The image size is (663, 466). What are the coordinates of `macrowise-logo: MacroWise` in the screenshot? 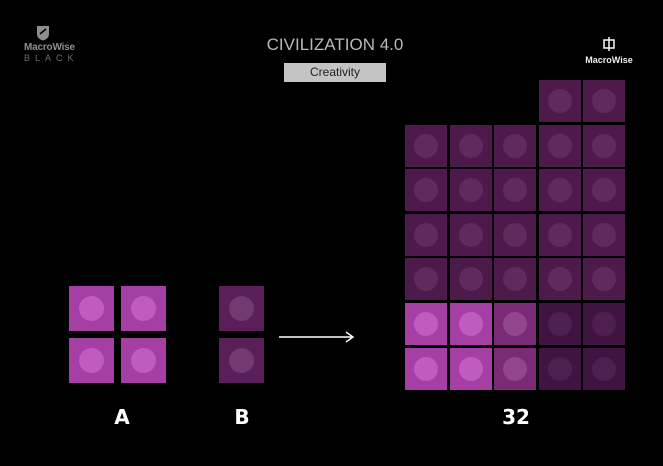 It's located at (609, 50).